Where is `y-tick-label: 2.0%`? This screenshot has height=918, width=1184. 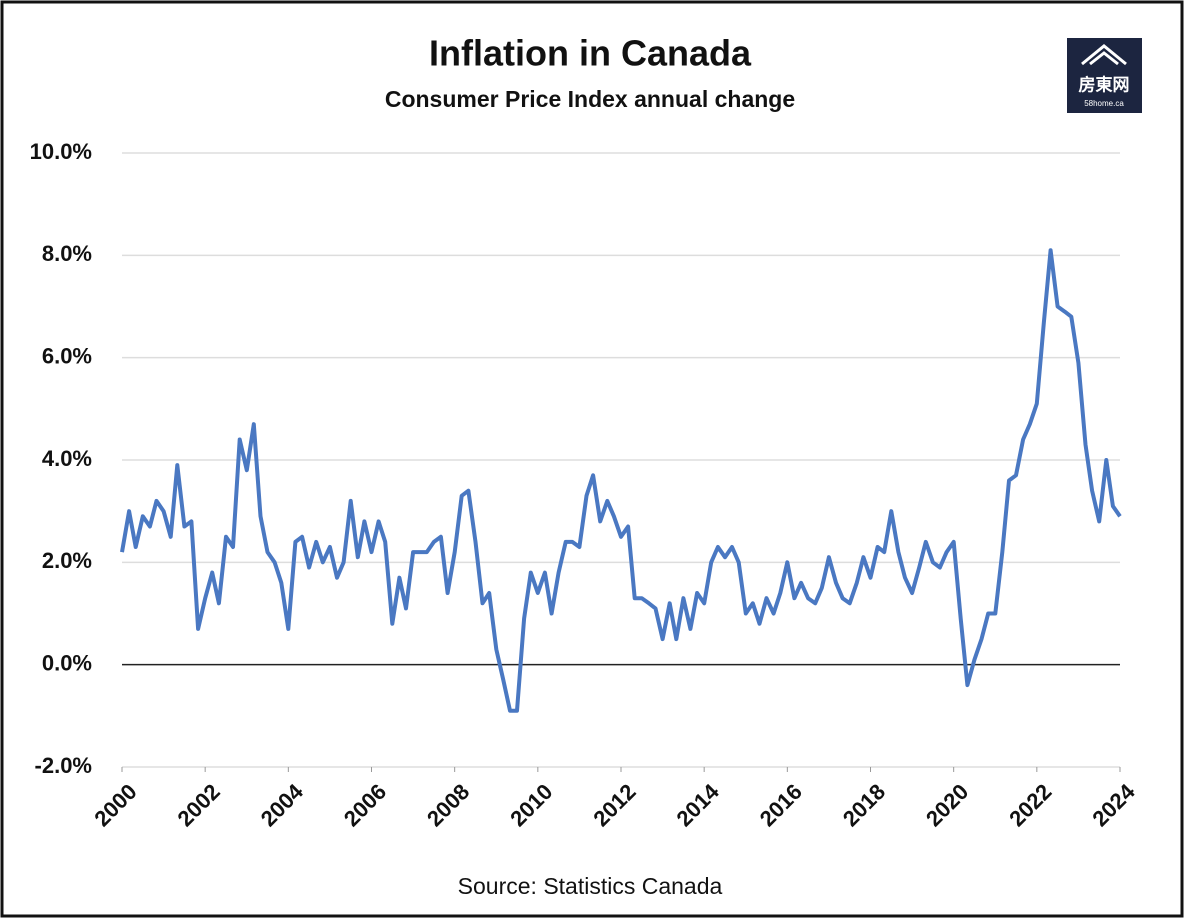
y-tick-label: 2.0% is located at coordinates (67, 560).